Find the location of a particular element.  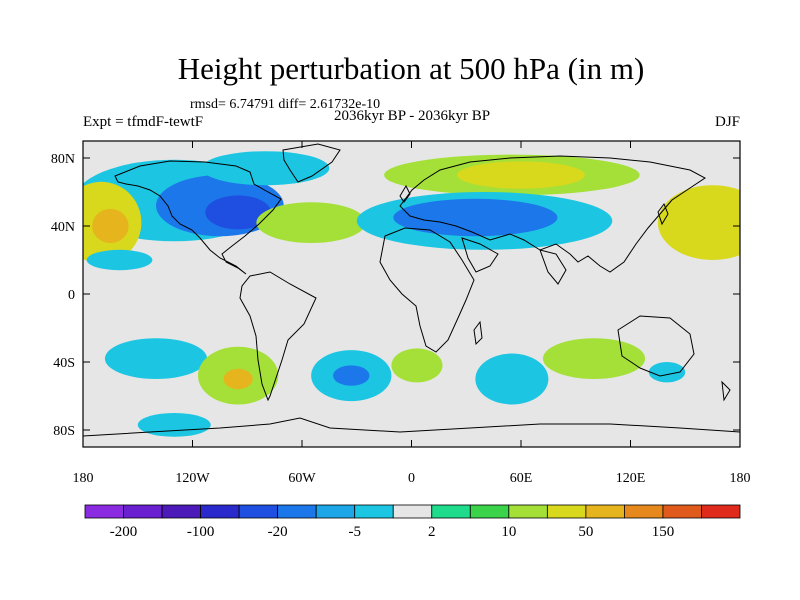

x-tick-label: 120W is located at coordinates (192, 478).